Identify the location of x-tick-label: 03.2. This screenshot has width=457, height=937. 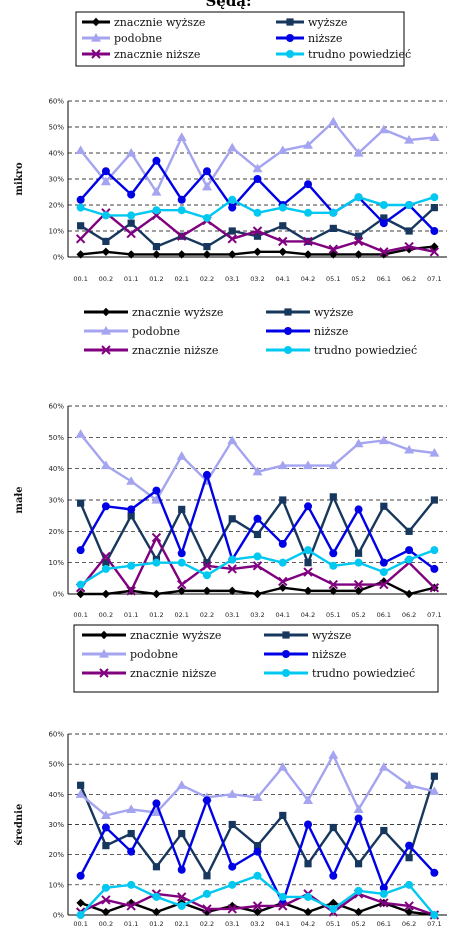
(257, 279).